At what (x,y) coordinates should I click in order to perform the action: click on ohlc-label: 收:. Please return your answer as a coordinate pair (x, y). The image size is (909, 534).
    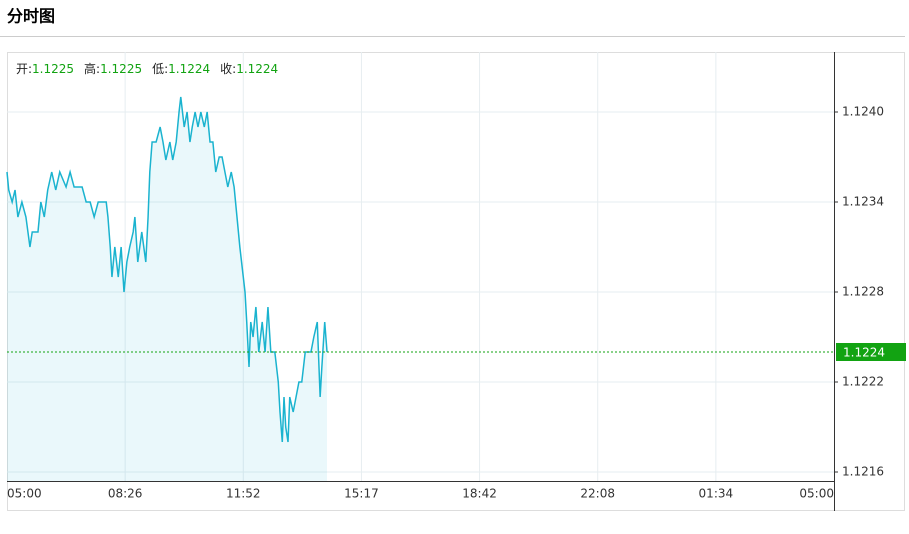
    Looking at the image, I should click on (228, 69).